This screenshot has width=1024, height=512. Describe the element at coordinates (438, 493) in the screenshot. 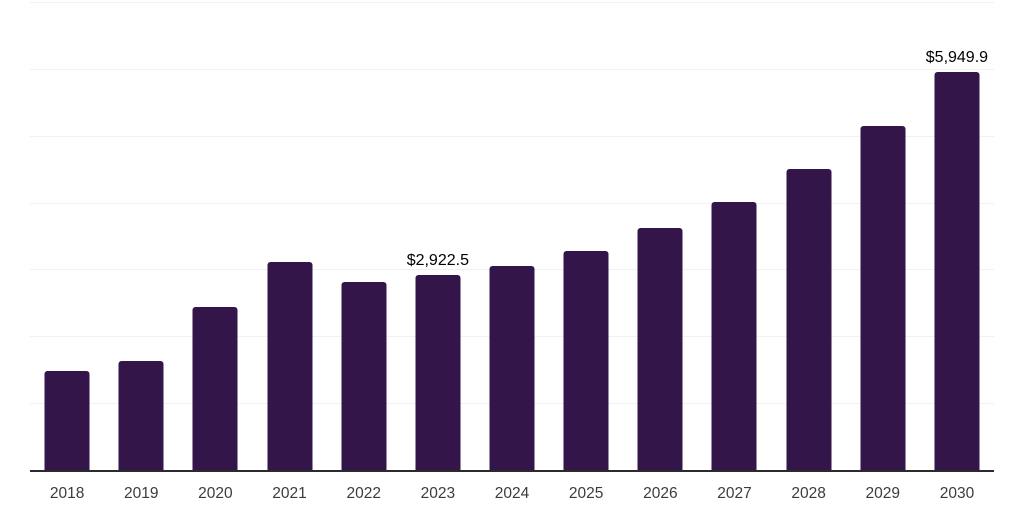

I see `x-tick-label-2023: 2023` at that location.